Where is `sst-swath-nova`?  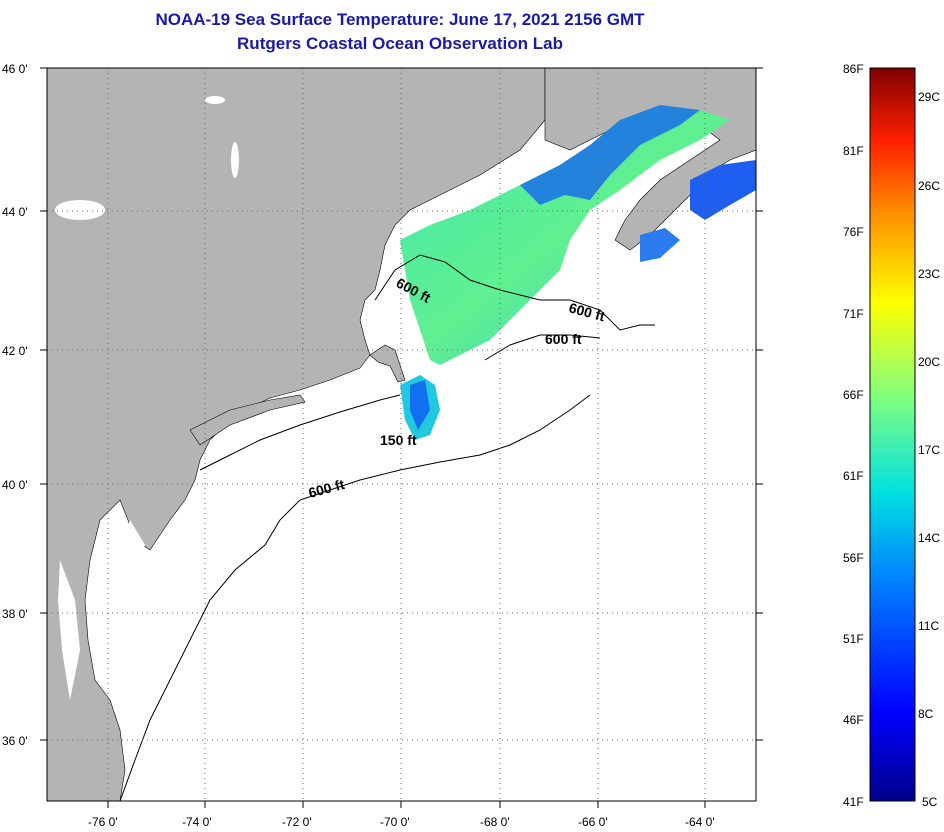
sst-swath-nova is located at coordinates (723, 190).